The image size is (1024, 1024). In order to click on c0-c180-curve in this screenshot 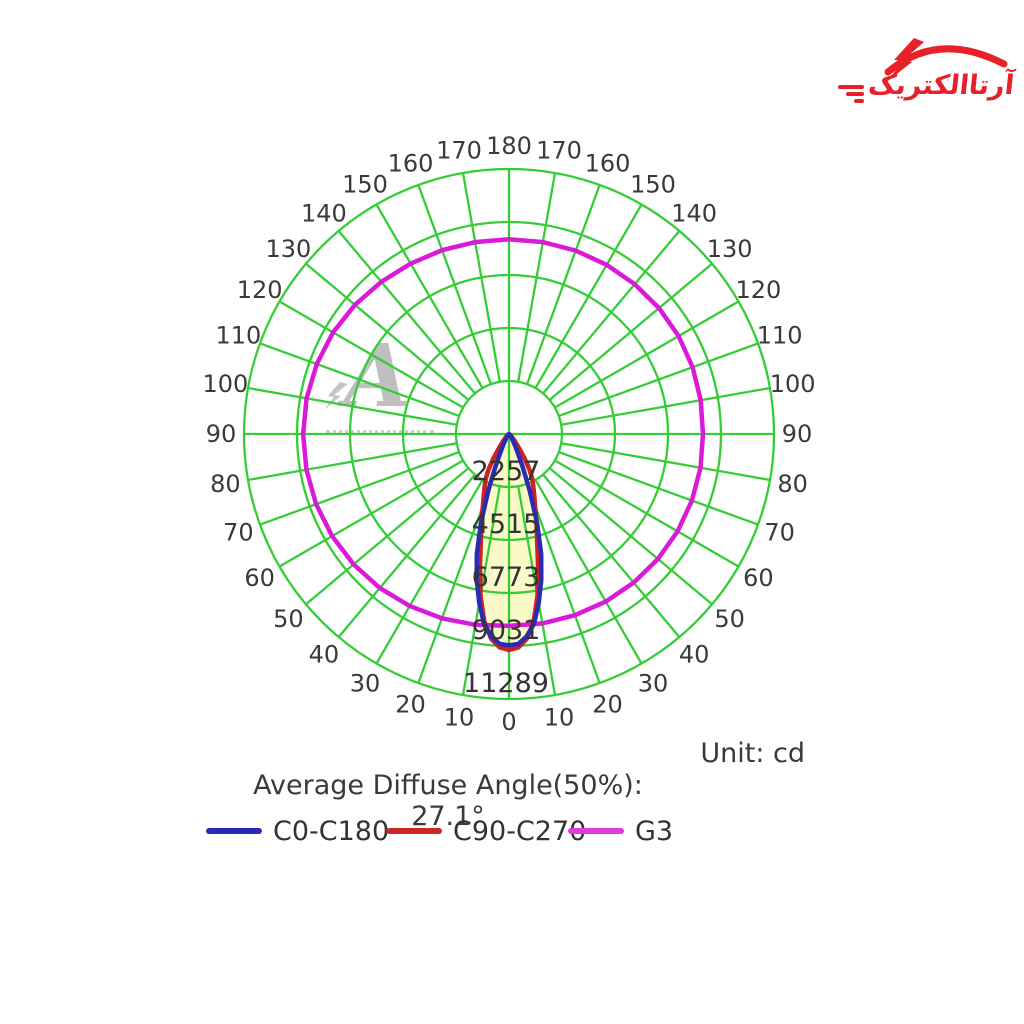, I will do `click(509, 539)`.